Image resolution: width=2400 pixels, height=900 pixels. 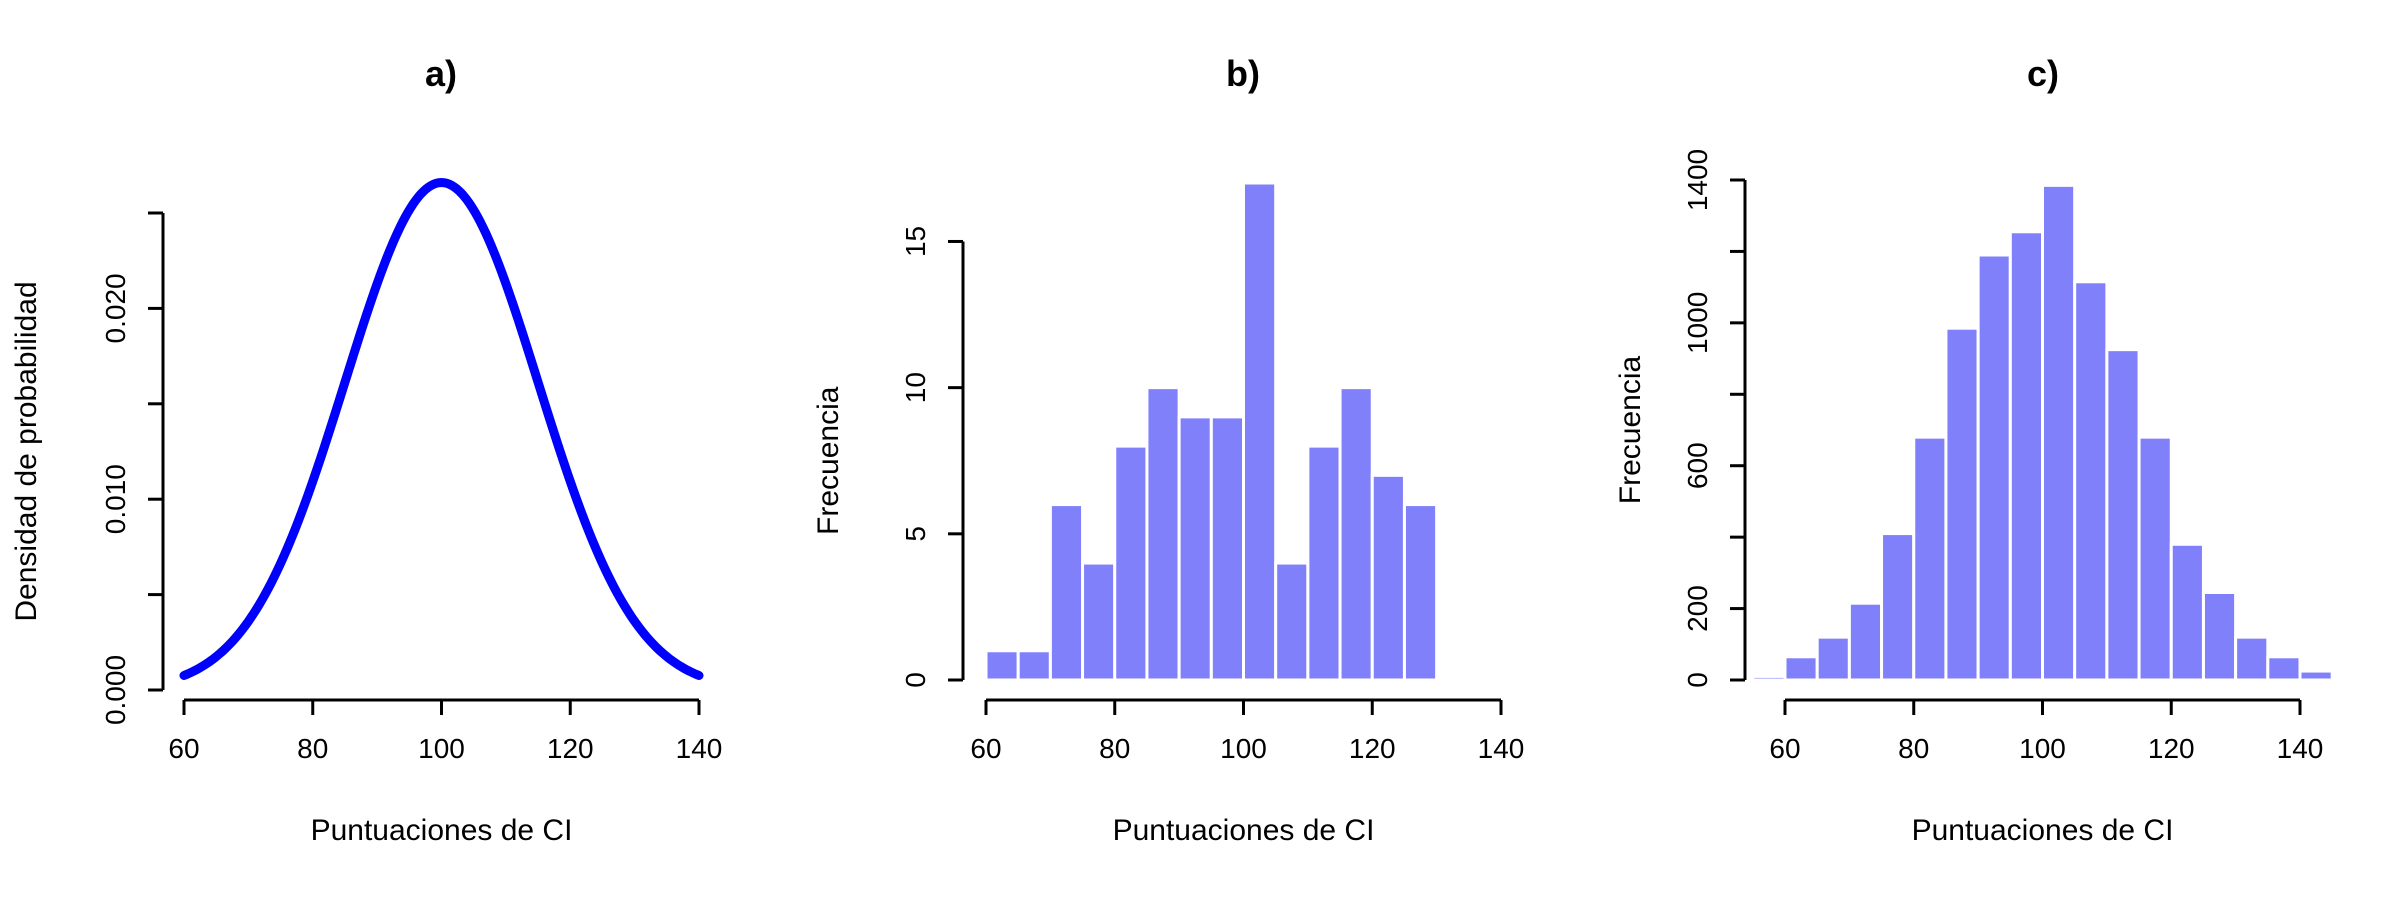 I want to click on y-tick-label: 200, so click(x=1697, y=608).